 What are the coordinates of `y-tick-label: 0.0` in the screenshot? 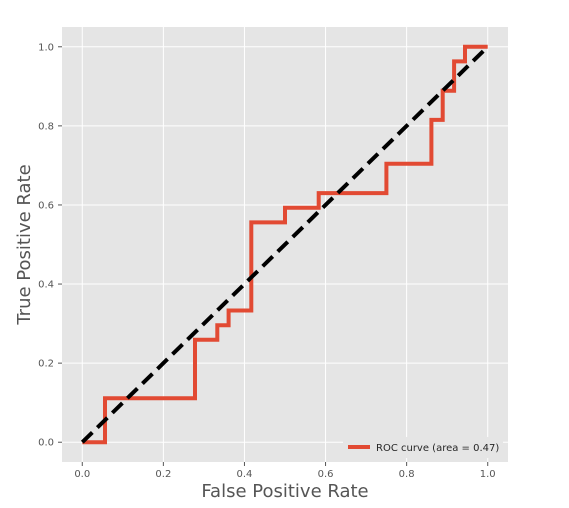 It's located at (46, 443).